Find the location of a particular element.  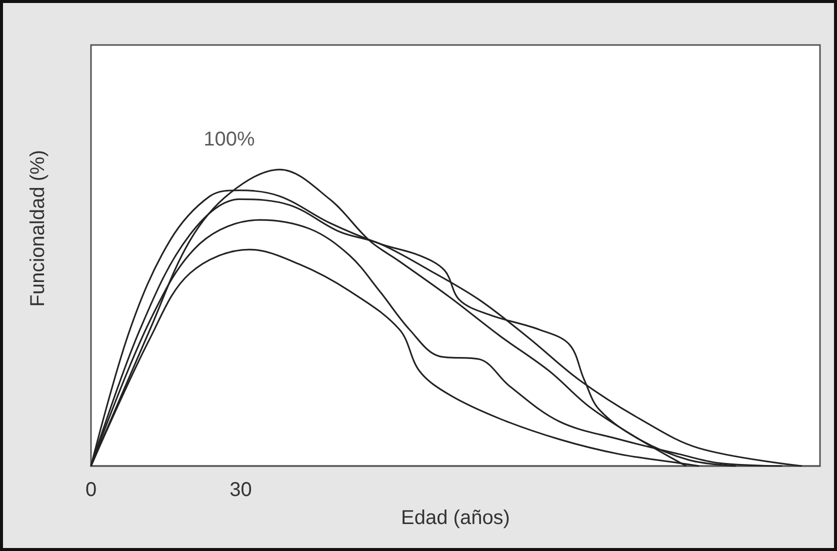

annotation: 100% is located at coordinates (229, 139).